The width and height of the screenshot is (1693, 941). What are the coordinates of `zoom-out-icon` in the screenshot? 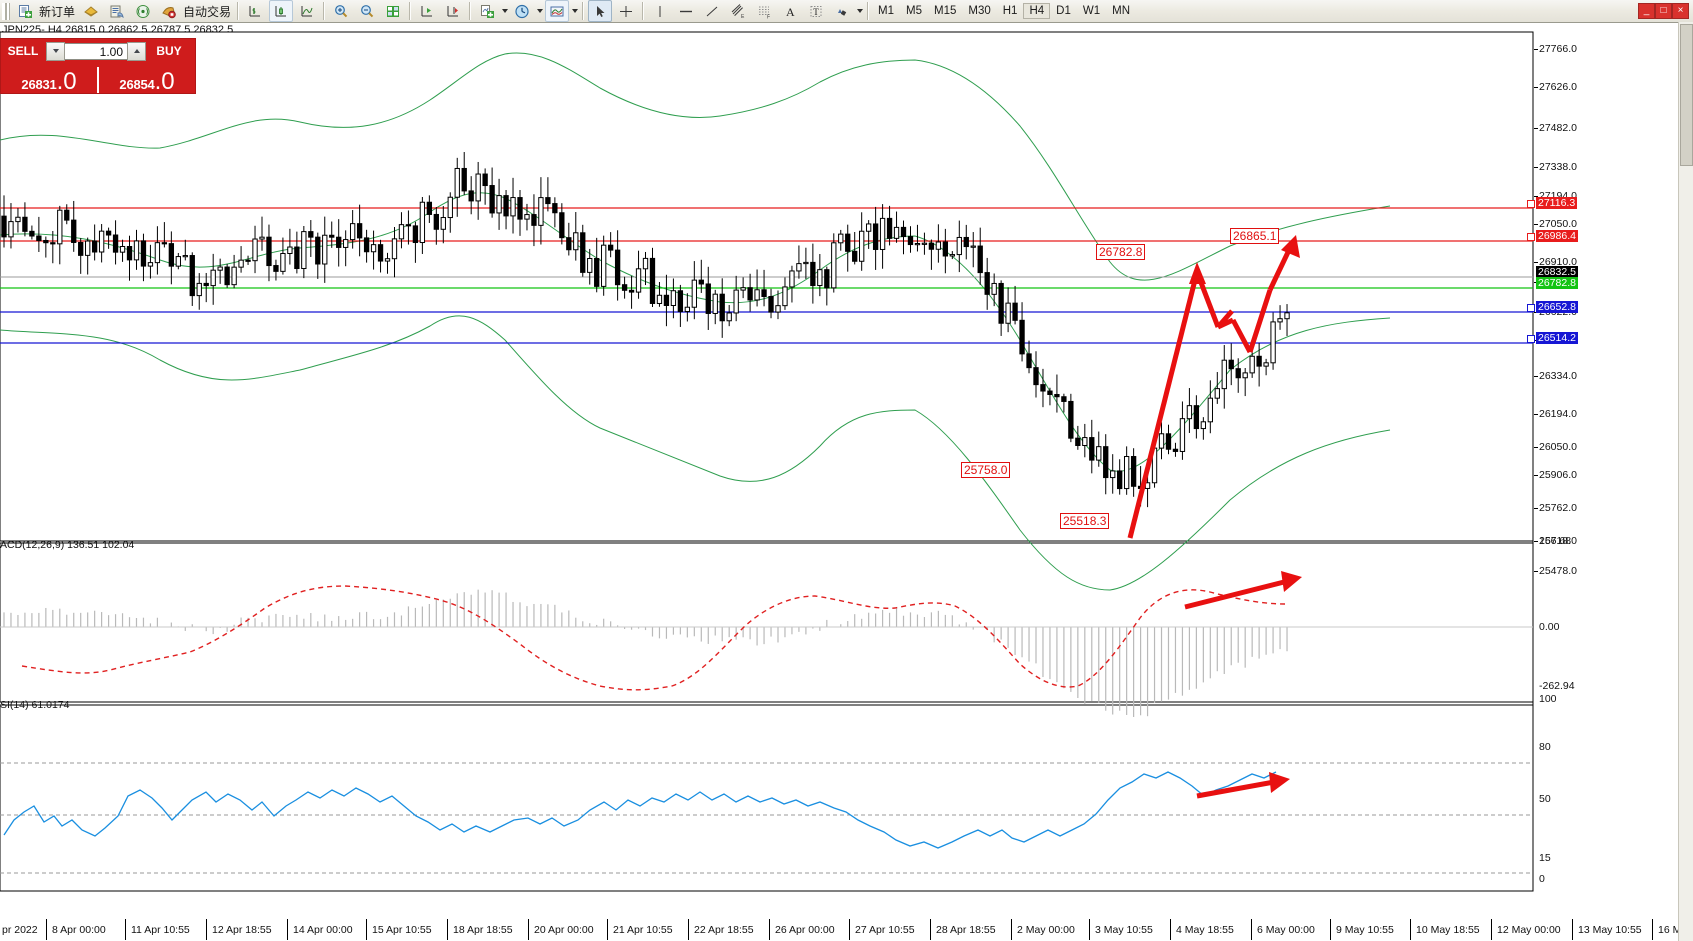 It's located at (367, 11).